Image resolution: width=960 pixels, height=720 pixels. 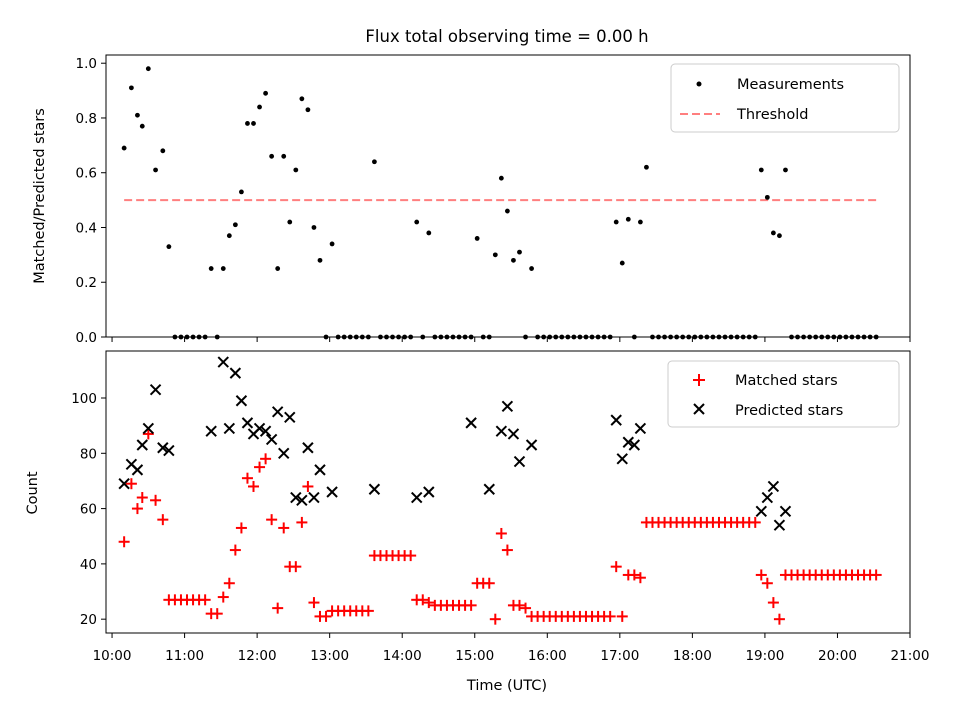 I want to click on x-tick-label: 17:00, so click(x=619, y=656).